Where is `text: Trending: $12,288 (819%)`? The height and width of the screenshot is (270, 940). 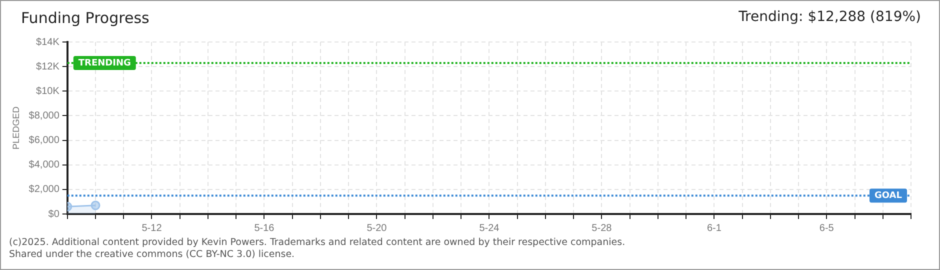 text: Trending: $12,288 (819%) is located at coordinates (829, 17).